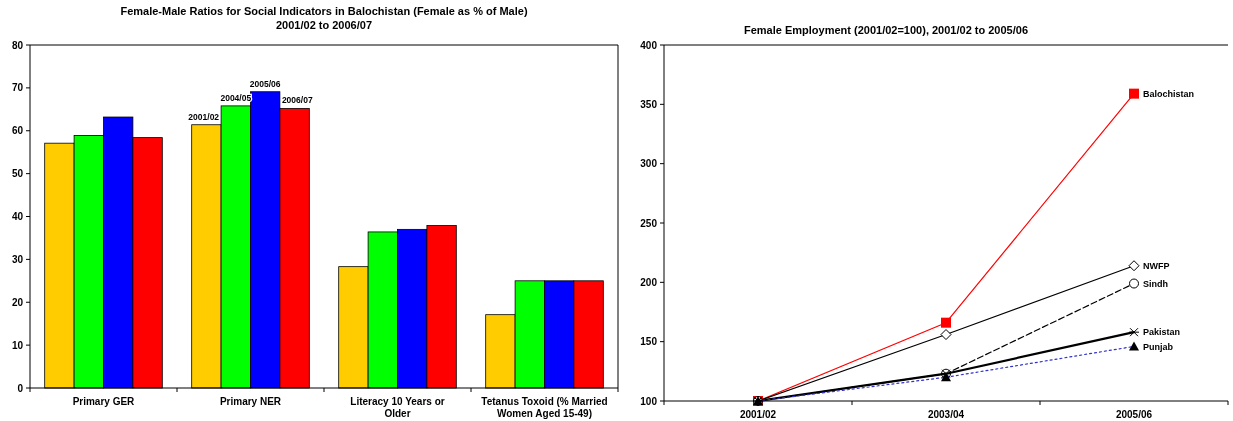  What do you see at coordinates (265, 83) in the screenshot?
I see `series-label: 2005/06` at bounding box center [265, 83].